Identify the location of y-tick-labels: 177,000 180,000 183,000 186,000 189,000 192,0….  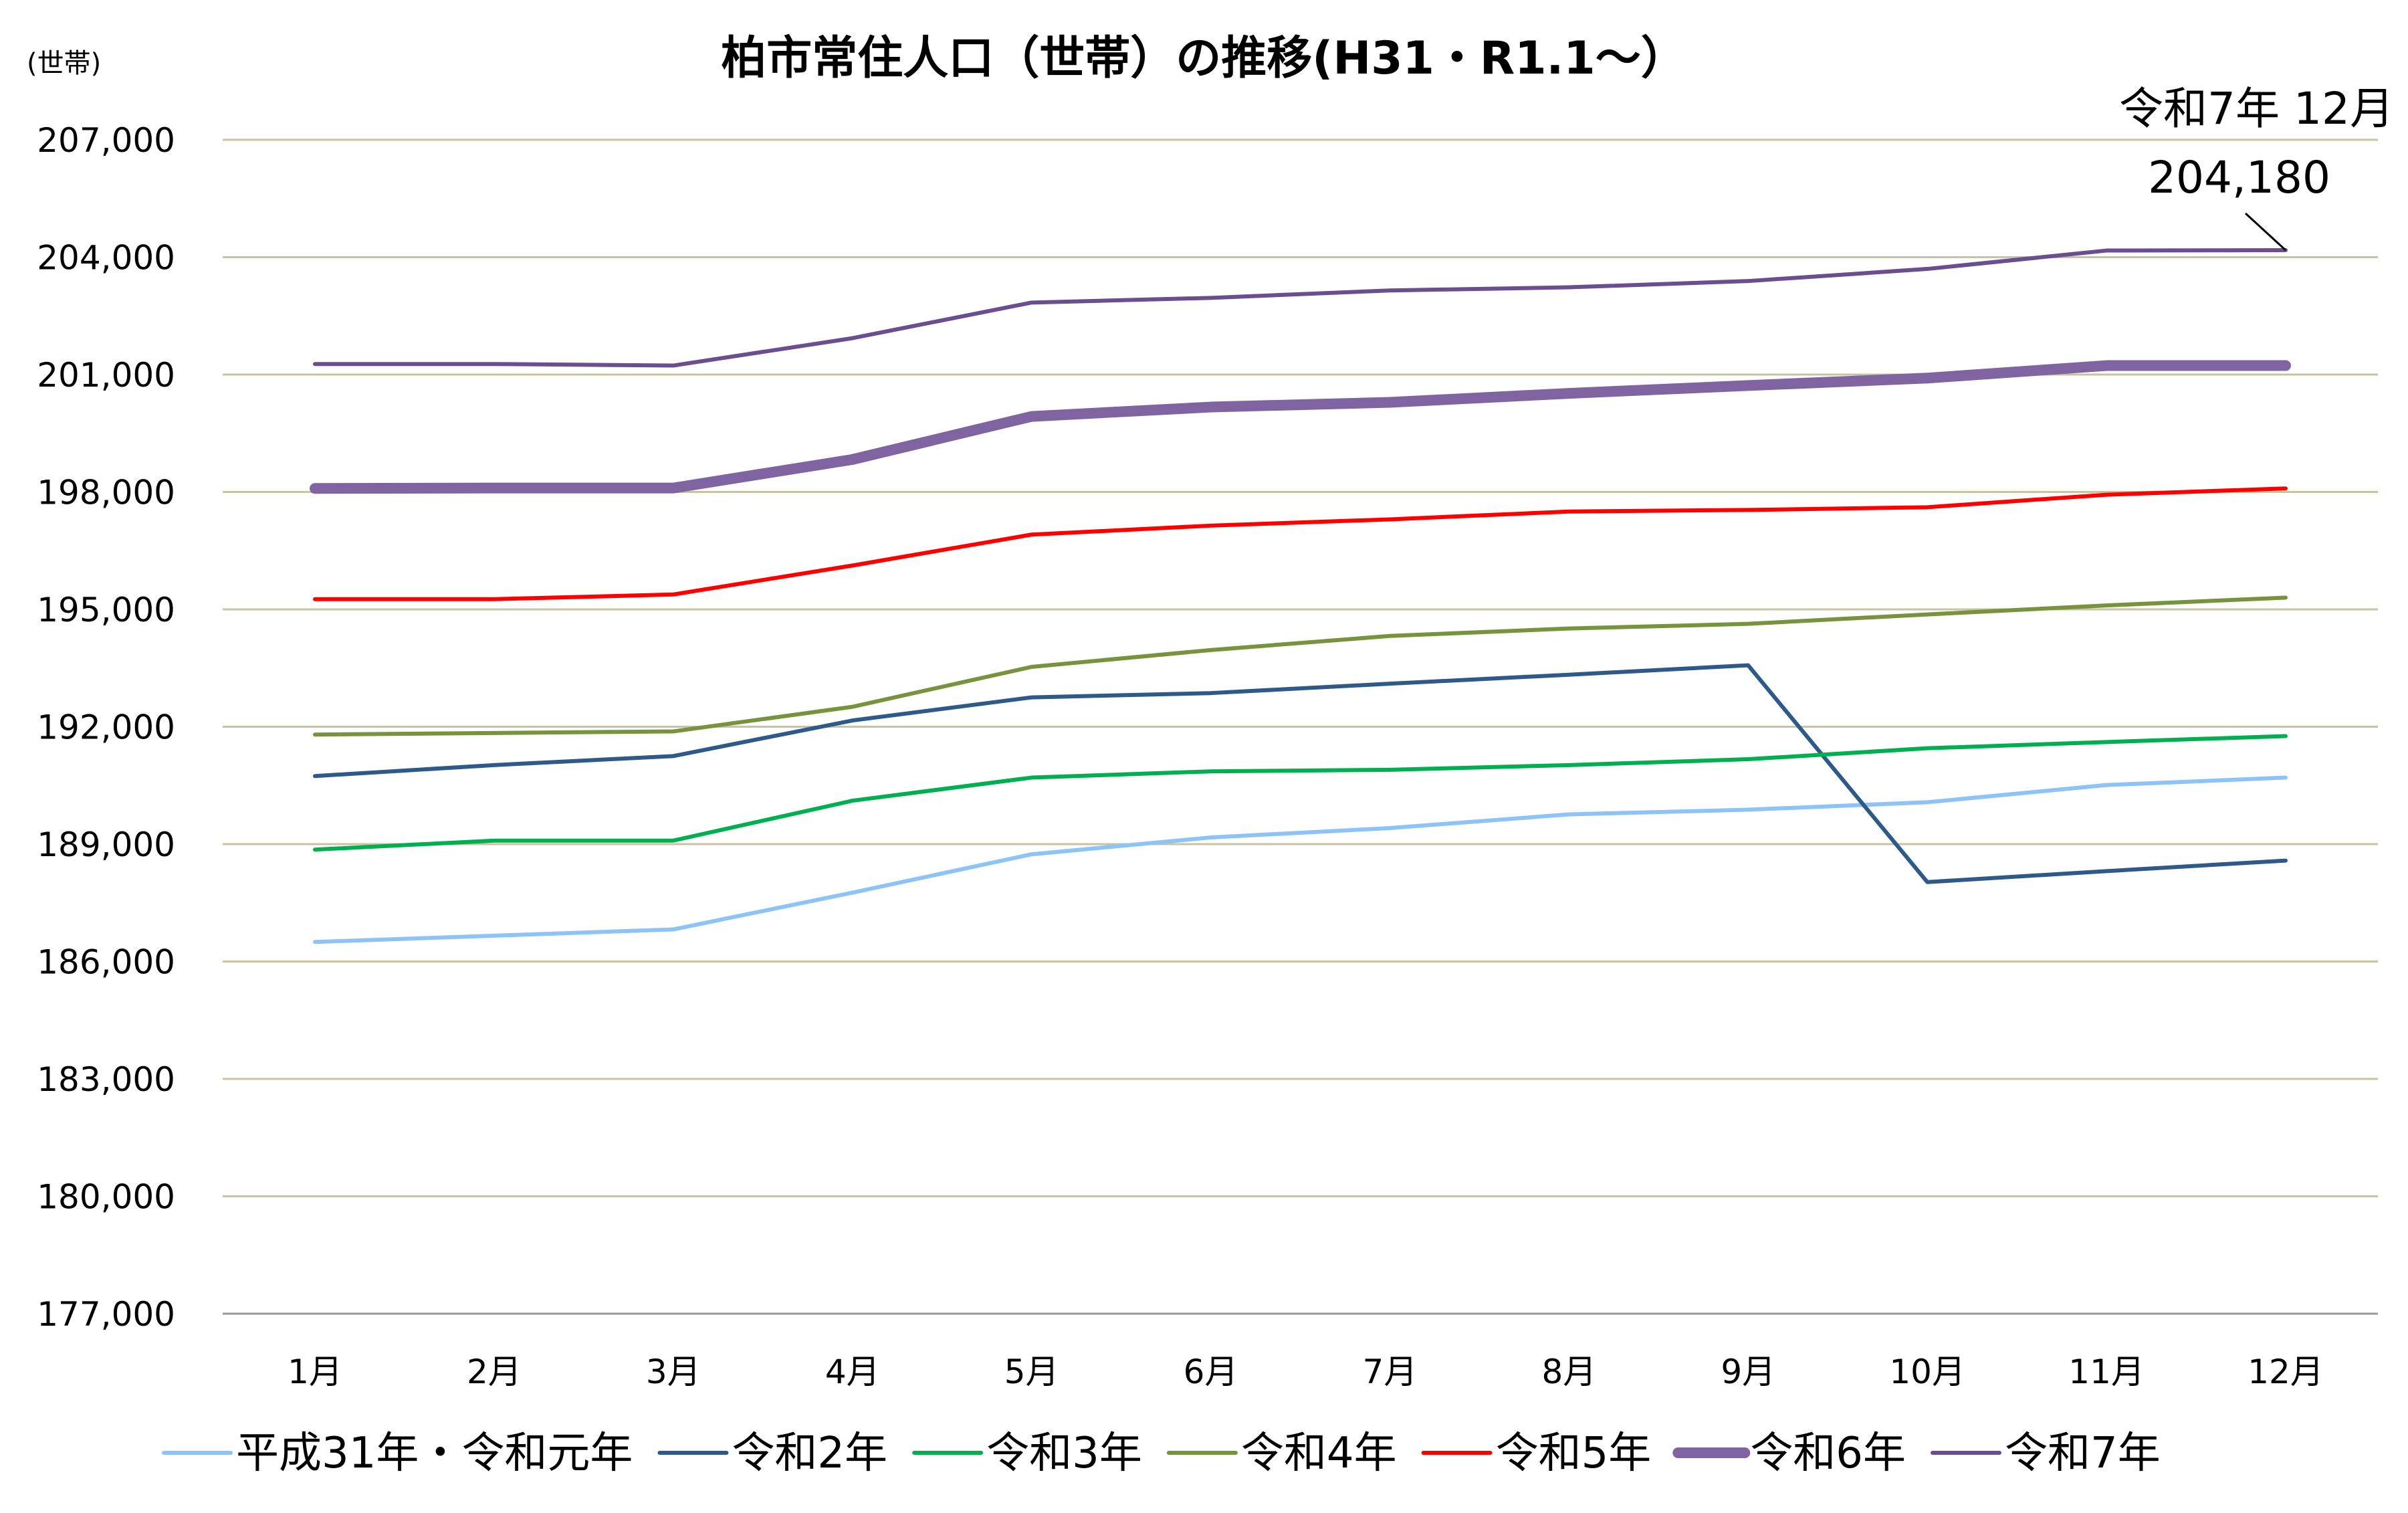
(106, 727).